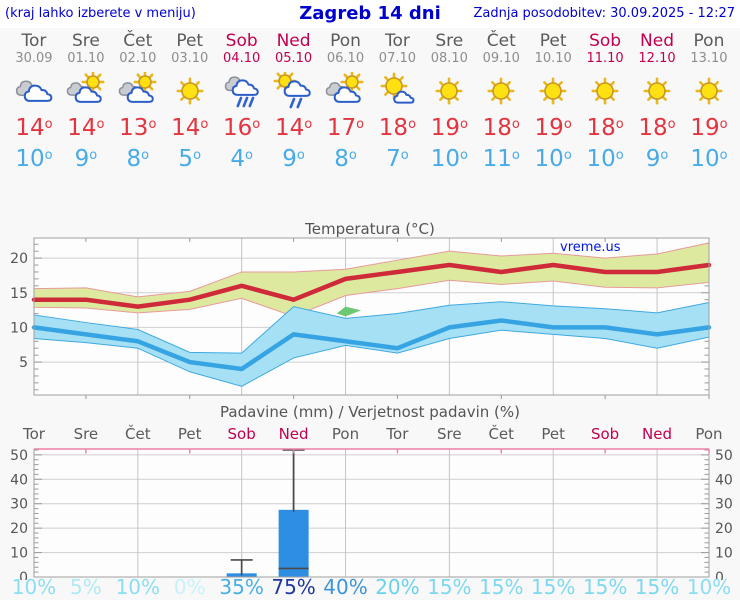 The image size is (740, 600). Describe the element at coordinates (553, 58) in the screenshot. I see `day-date-label: 10.10` at that location.